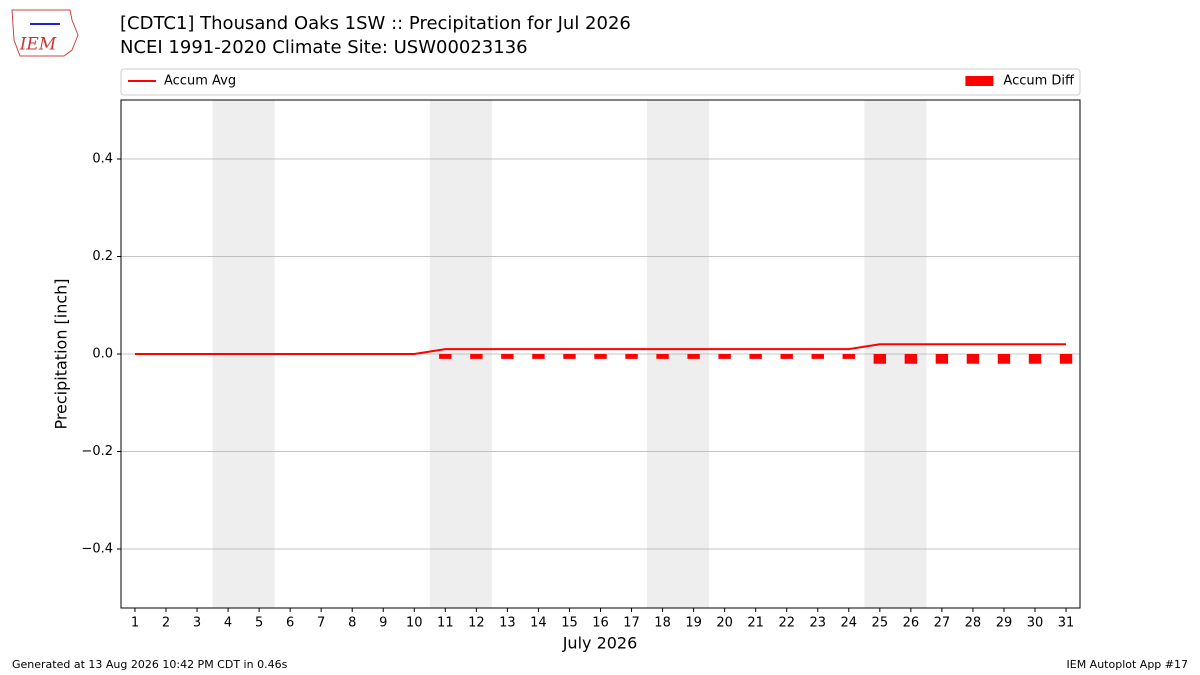 This screenshot has width=1200, height=675. What do you see at coordinates (102, 256) in the screenshot?
I see `y-tick-label: 0.2` at bounding box center [102, 256].